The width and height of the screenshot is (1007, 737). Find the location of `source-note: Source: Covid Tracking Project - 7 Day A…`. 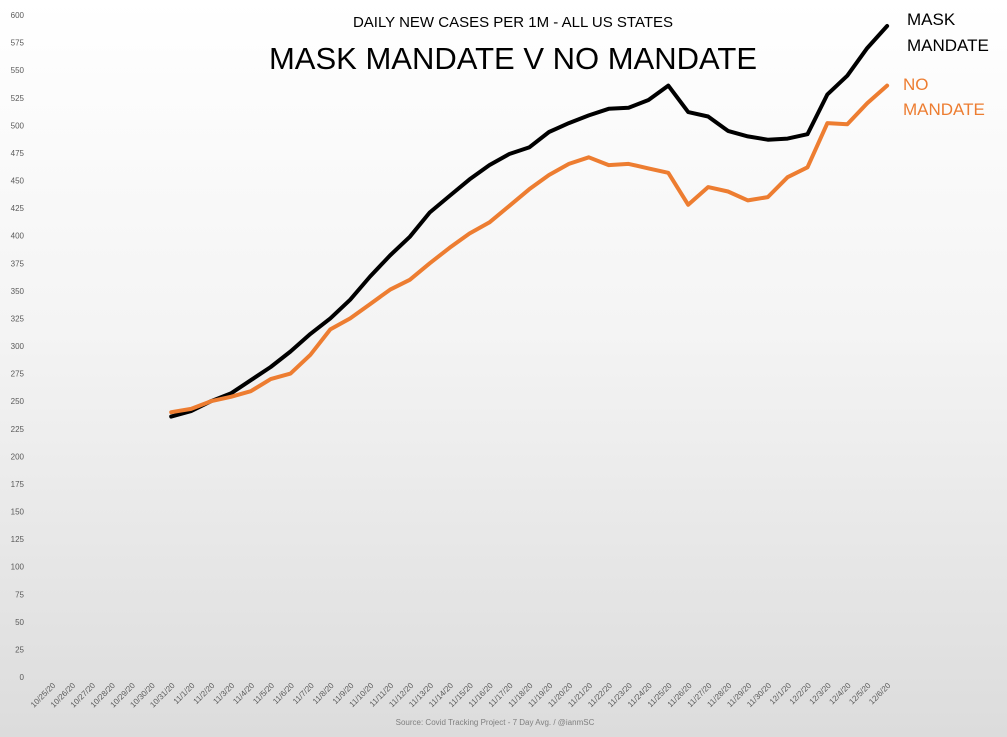

source-note: Source: Covid Tracking Project - 7 Day A… is located at coordinates (495, 722).